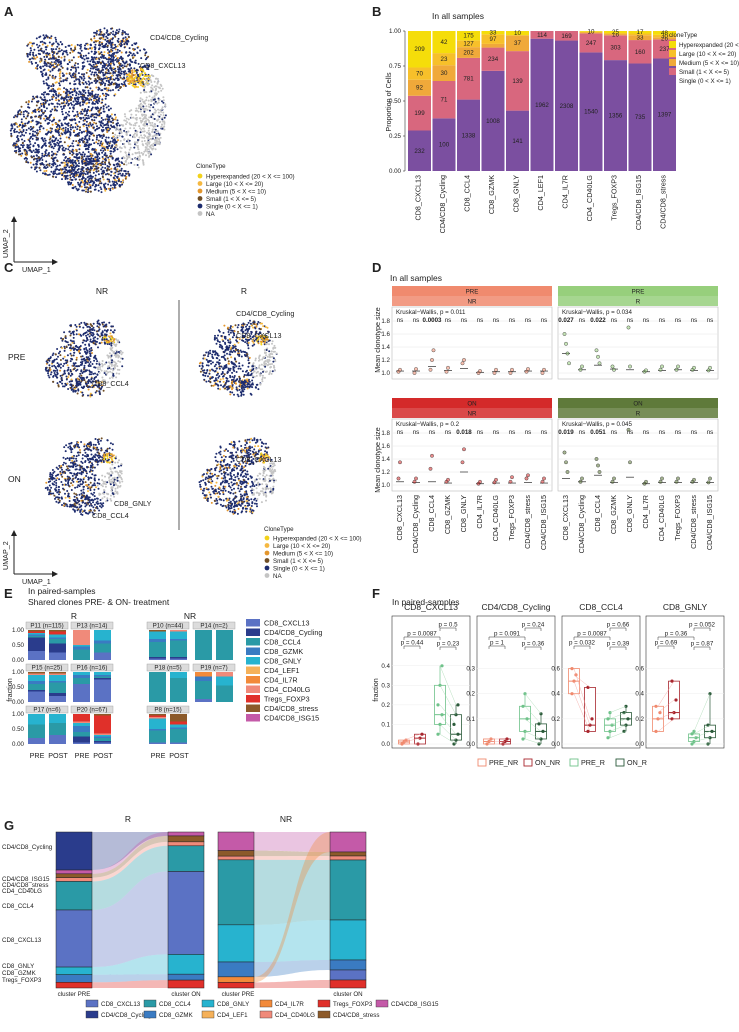  I want to click on legend-label: Single (0 < X <= 1), so click(705, 81).